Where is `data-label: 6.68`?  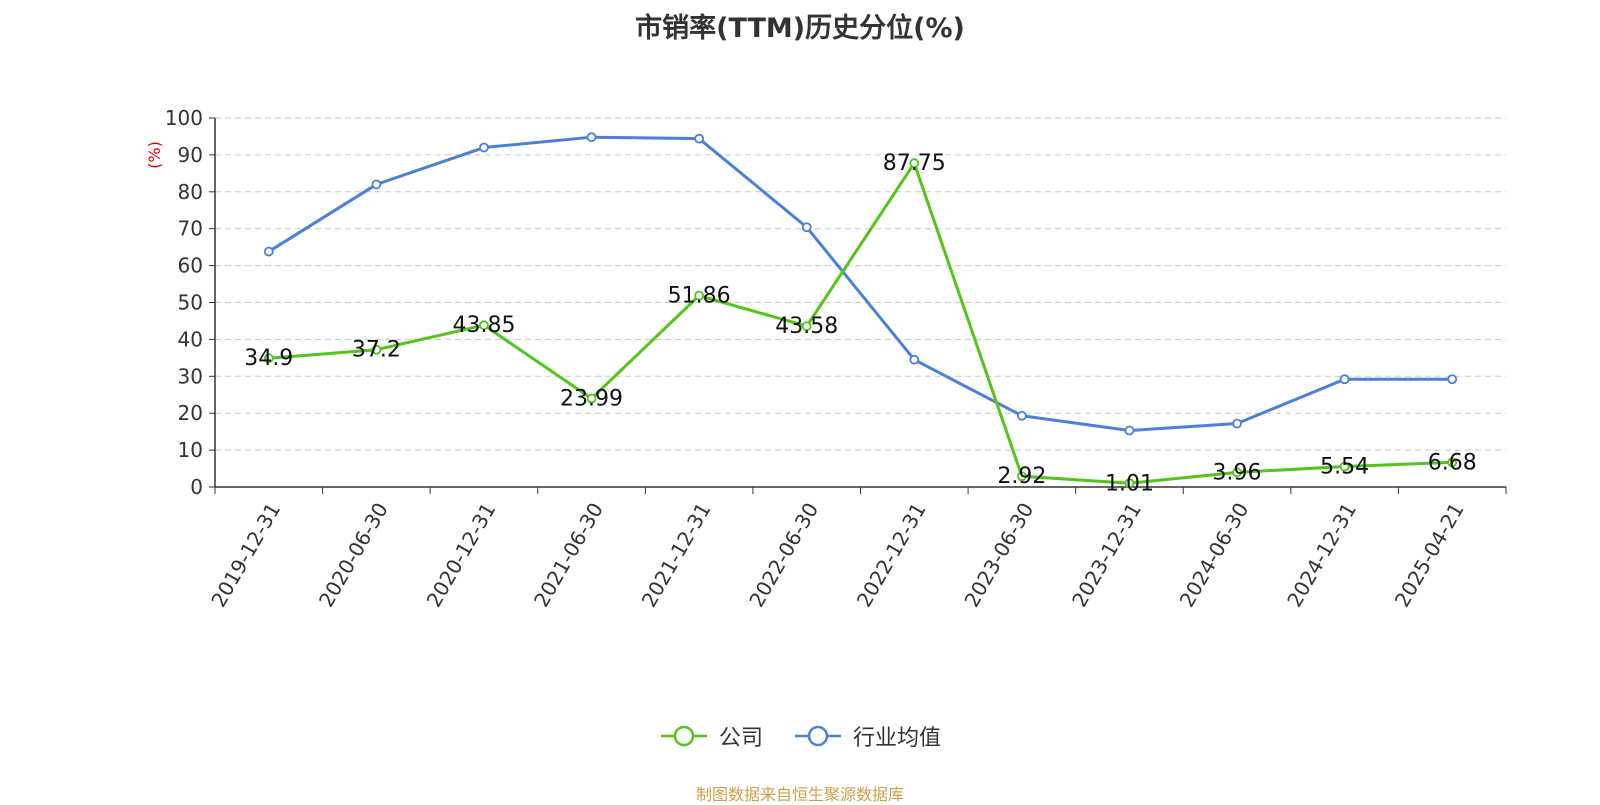 data-label: 6.68 is located at coordinates (1452, 462).